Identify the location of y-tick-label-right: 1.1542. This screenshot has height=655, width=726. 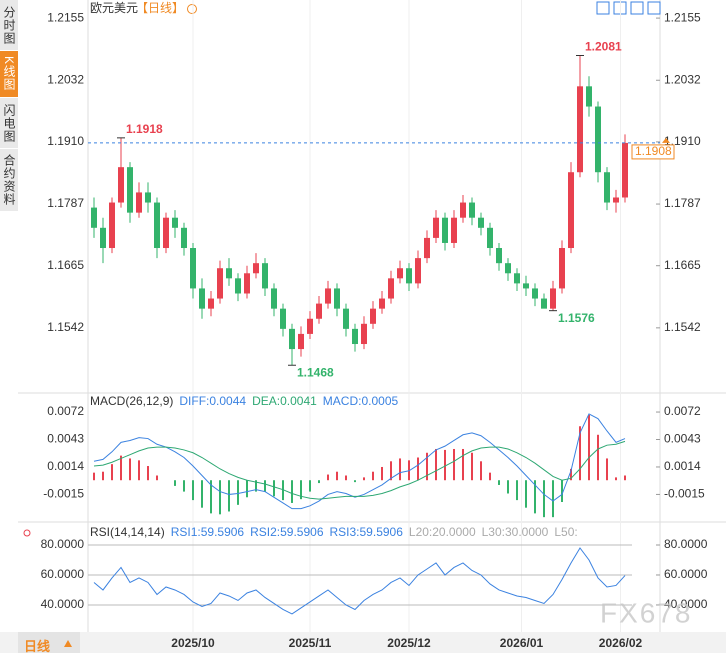
(682, 327).